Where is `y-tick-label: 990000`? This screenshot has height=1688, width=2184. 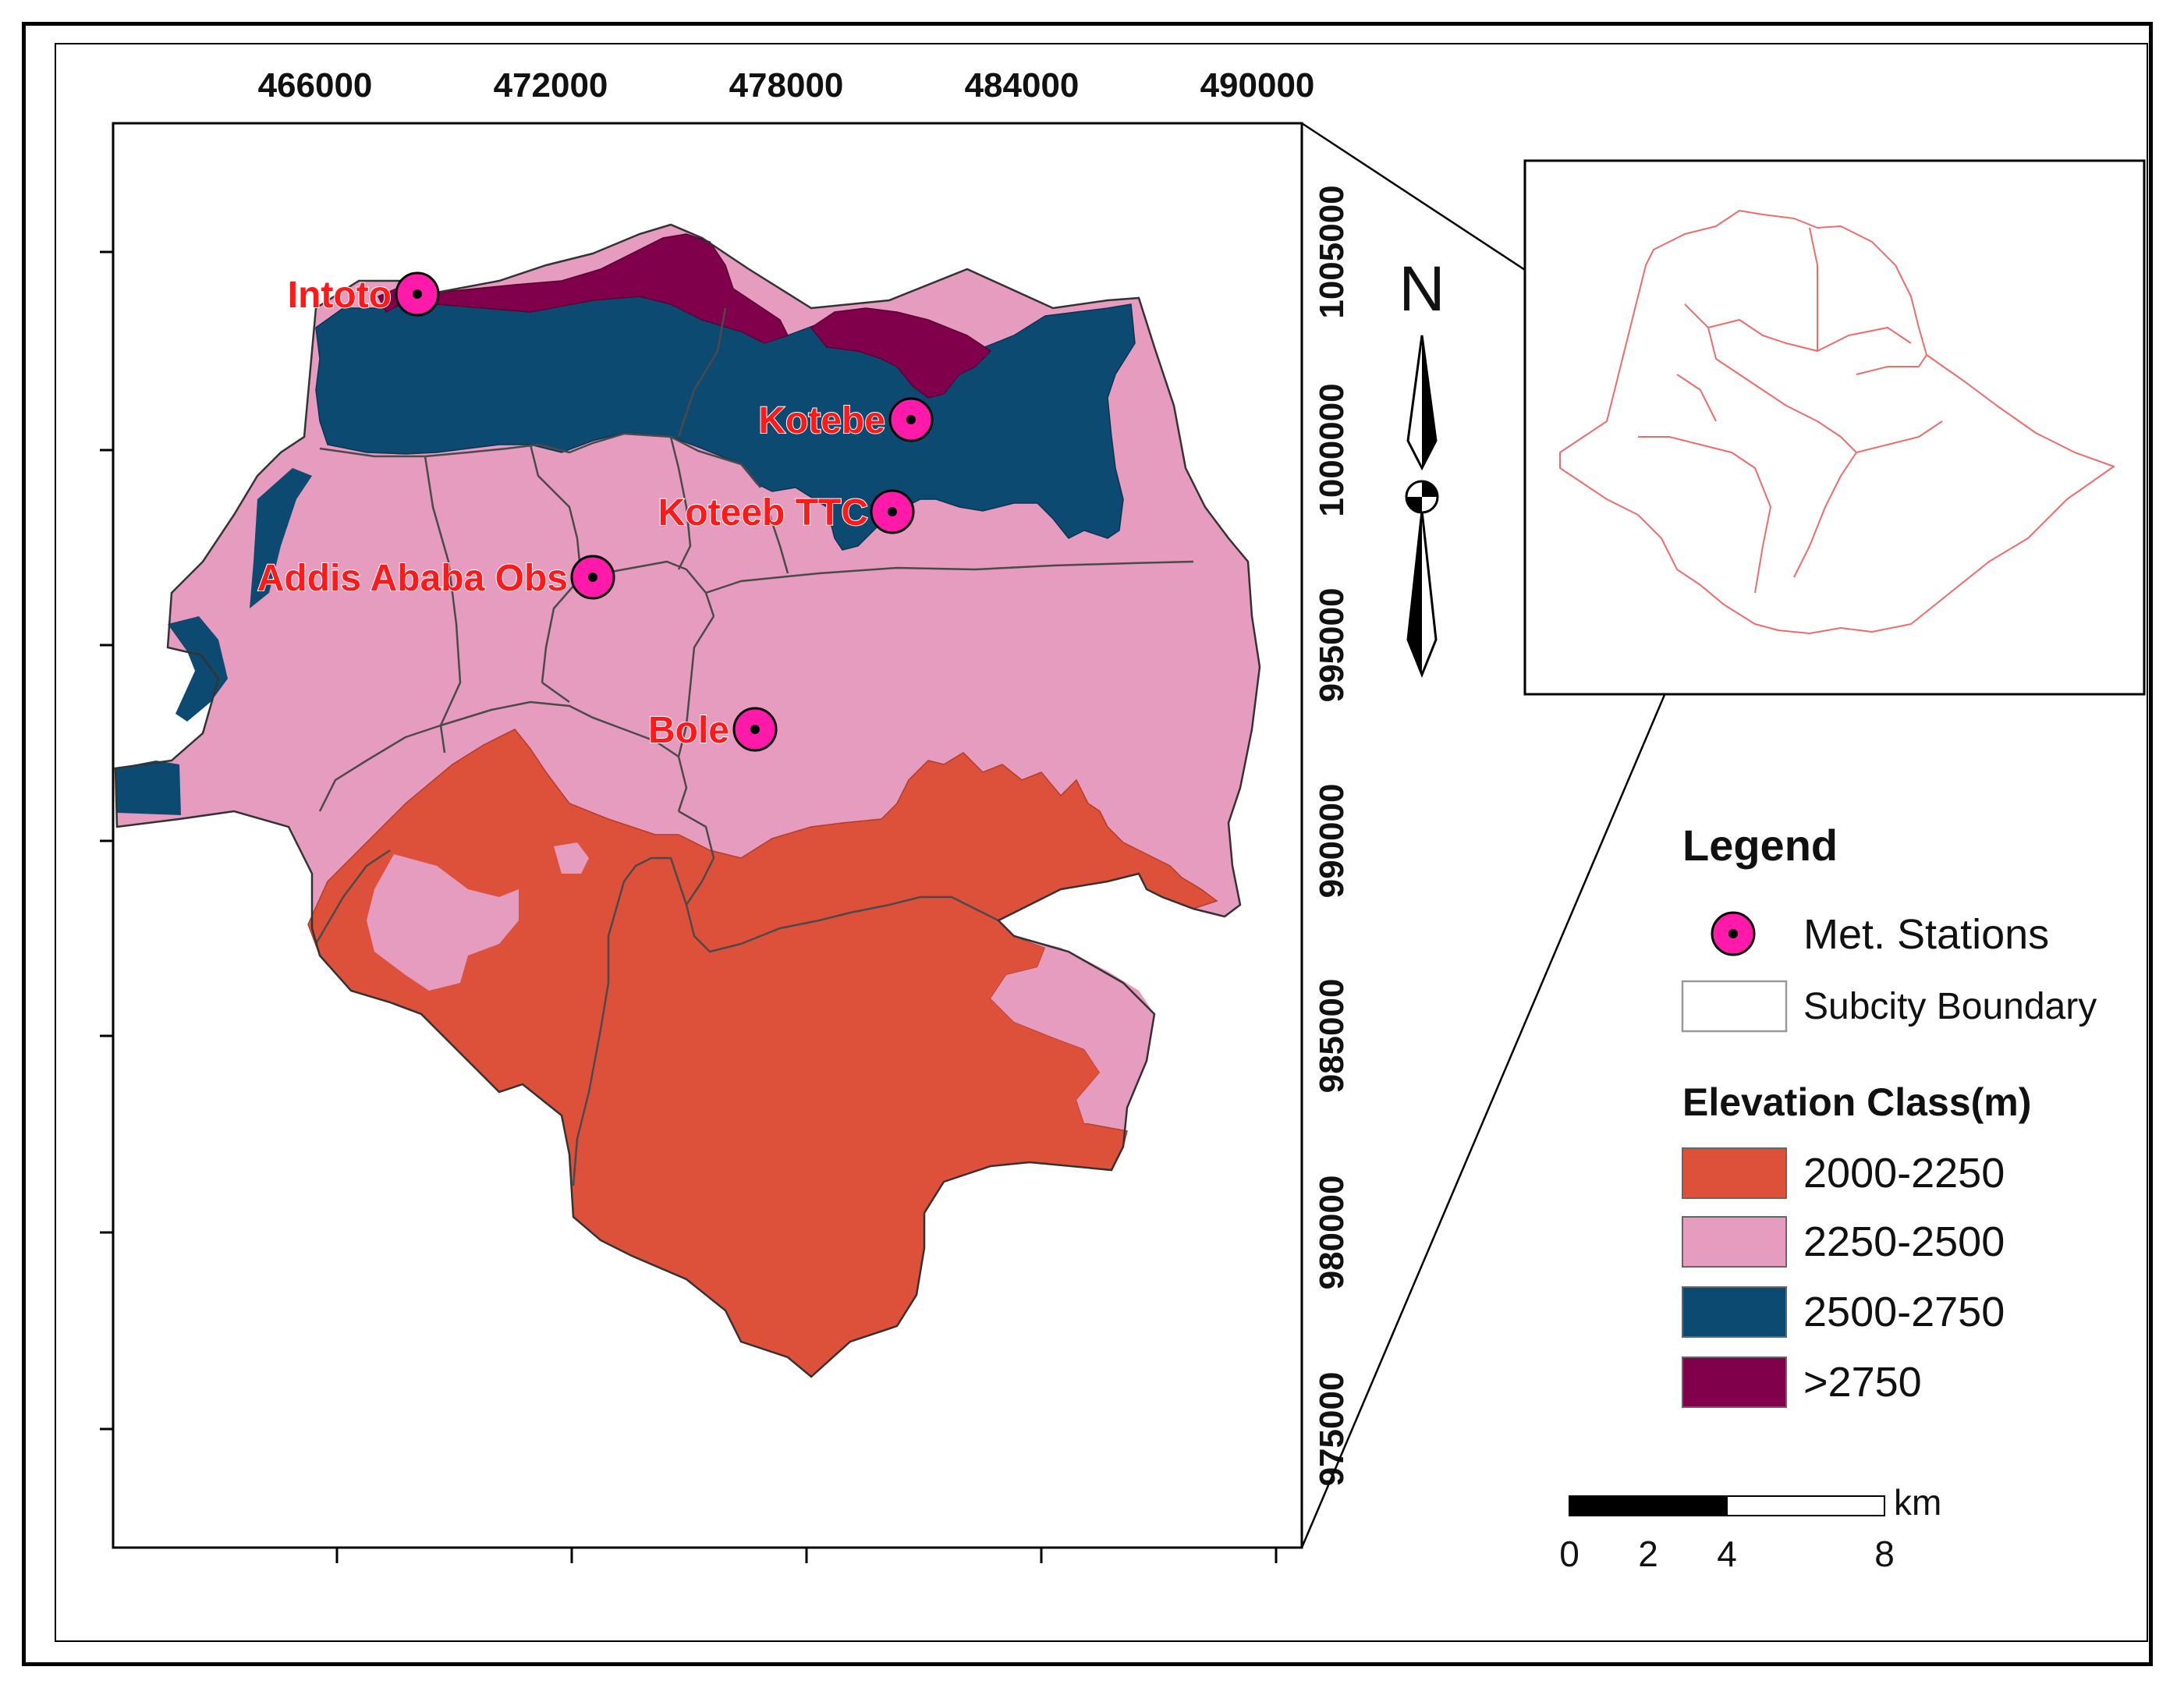
y-tick-label: 990000 is located at coordinates (1332, 841).